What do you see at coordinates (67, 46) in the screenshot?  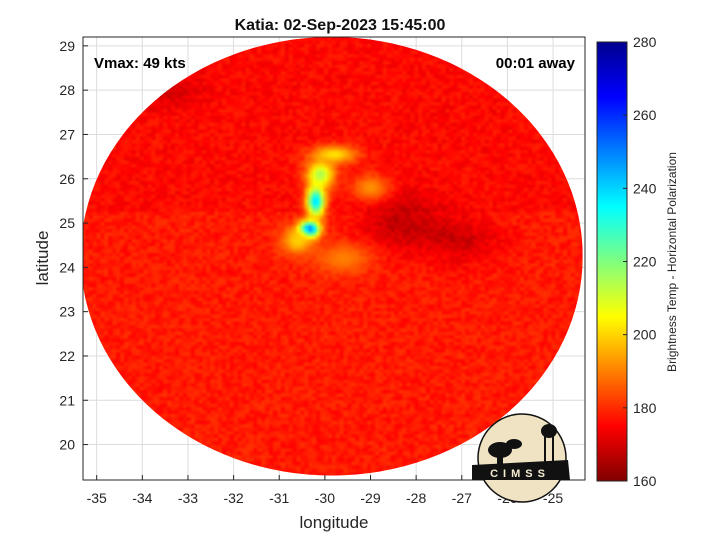 I see `y-tick-label: 29` at bounding box center [67, 46].